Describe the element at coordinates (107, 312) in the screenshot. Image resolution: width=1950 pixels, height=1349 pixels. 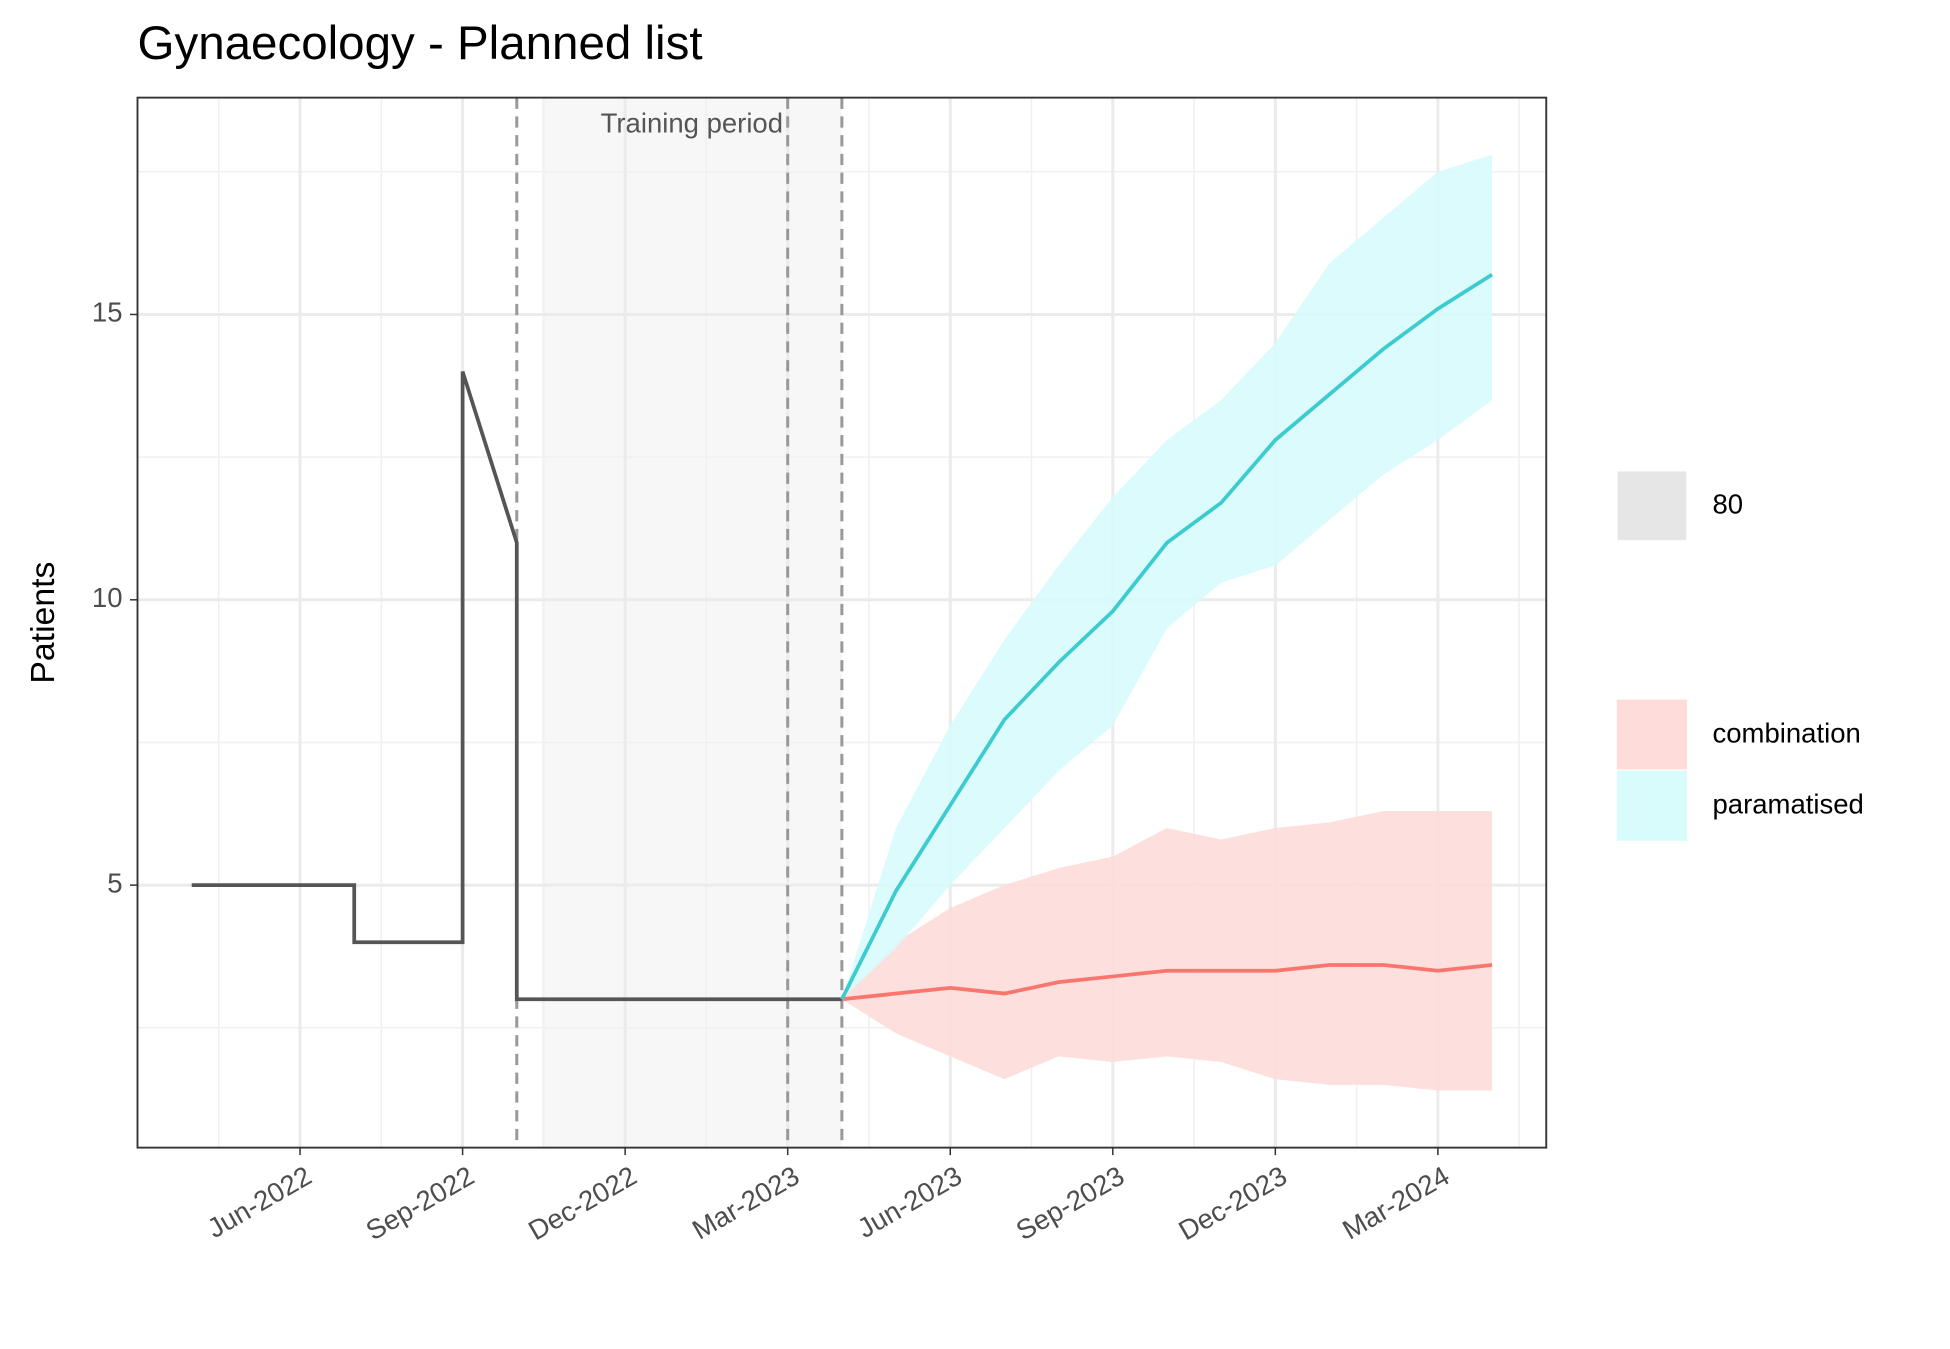
I see `y-tick-label: 15` at that location.